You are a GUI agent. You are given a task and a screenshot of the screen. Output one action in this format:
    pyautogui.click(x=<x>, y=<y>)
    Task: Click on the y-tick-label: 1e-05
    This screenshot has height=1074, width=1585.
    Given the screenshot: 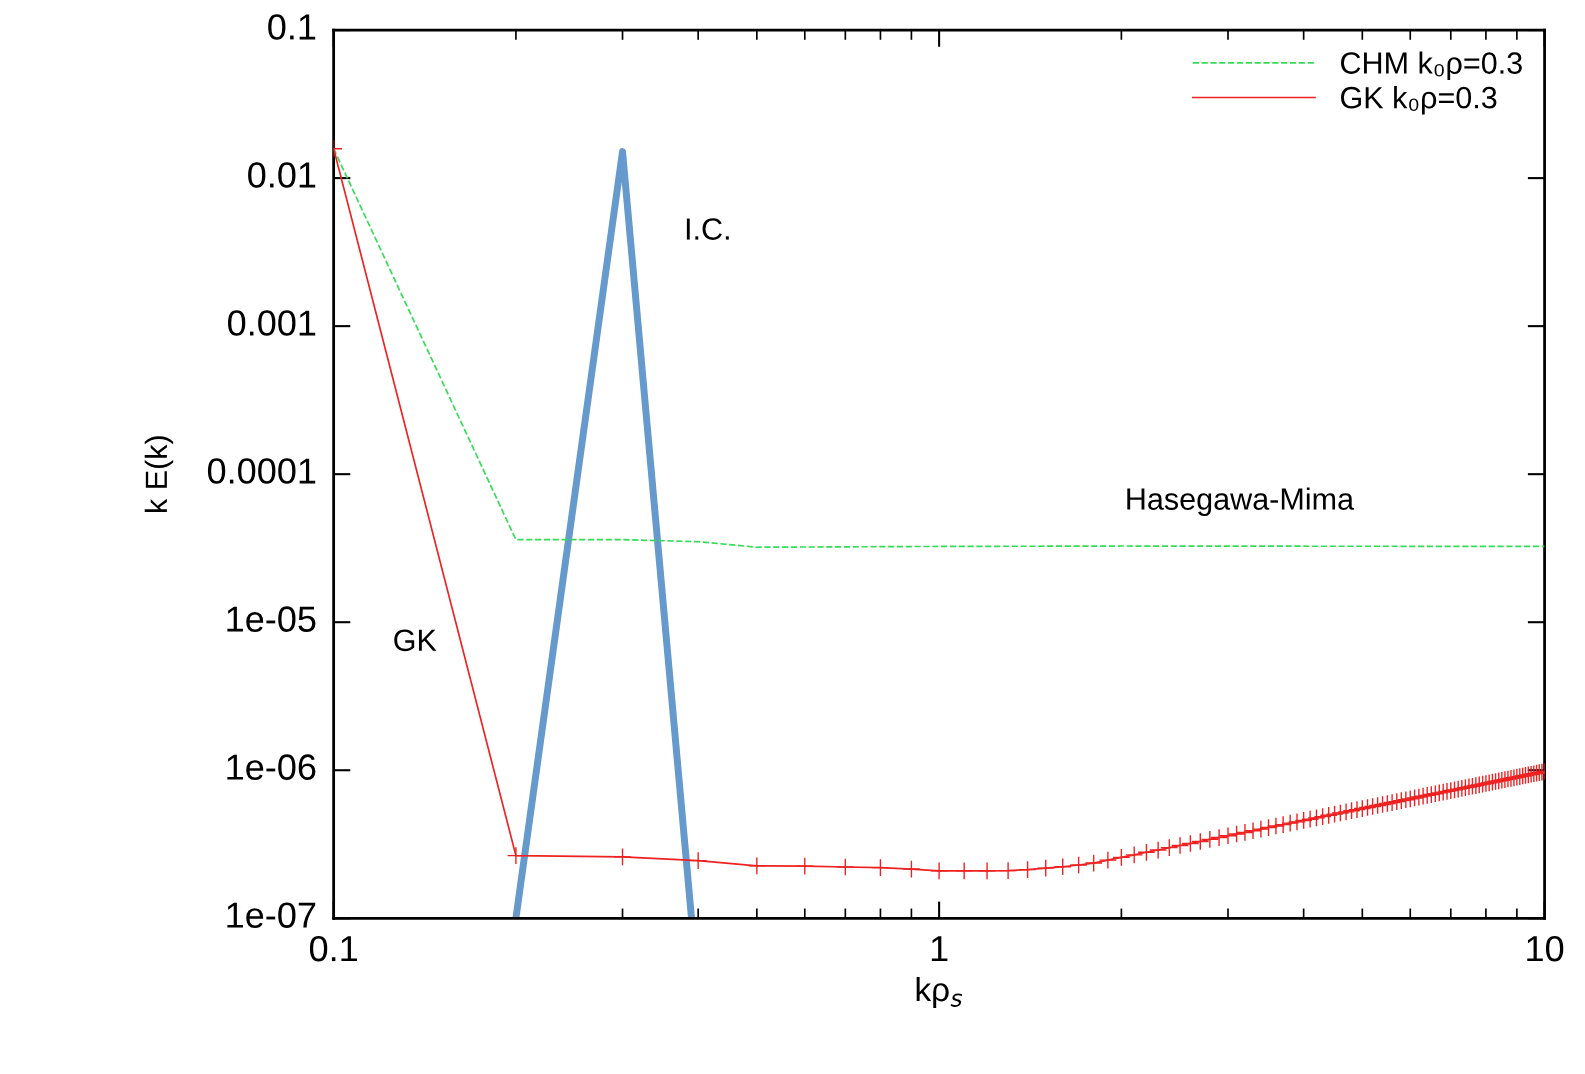 What is the action you would take?
    pyautogui.click(x=271, y=619)
    